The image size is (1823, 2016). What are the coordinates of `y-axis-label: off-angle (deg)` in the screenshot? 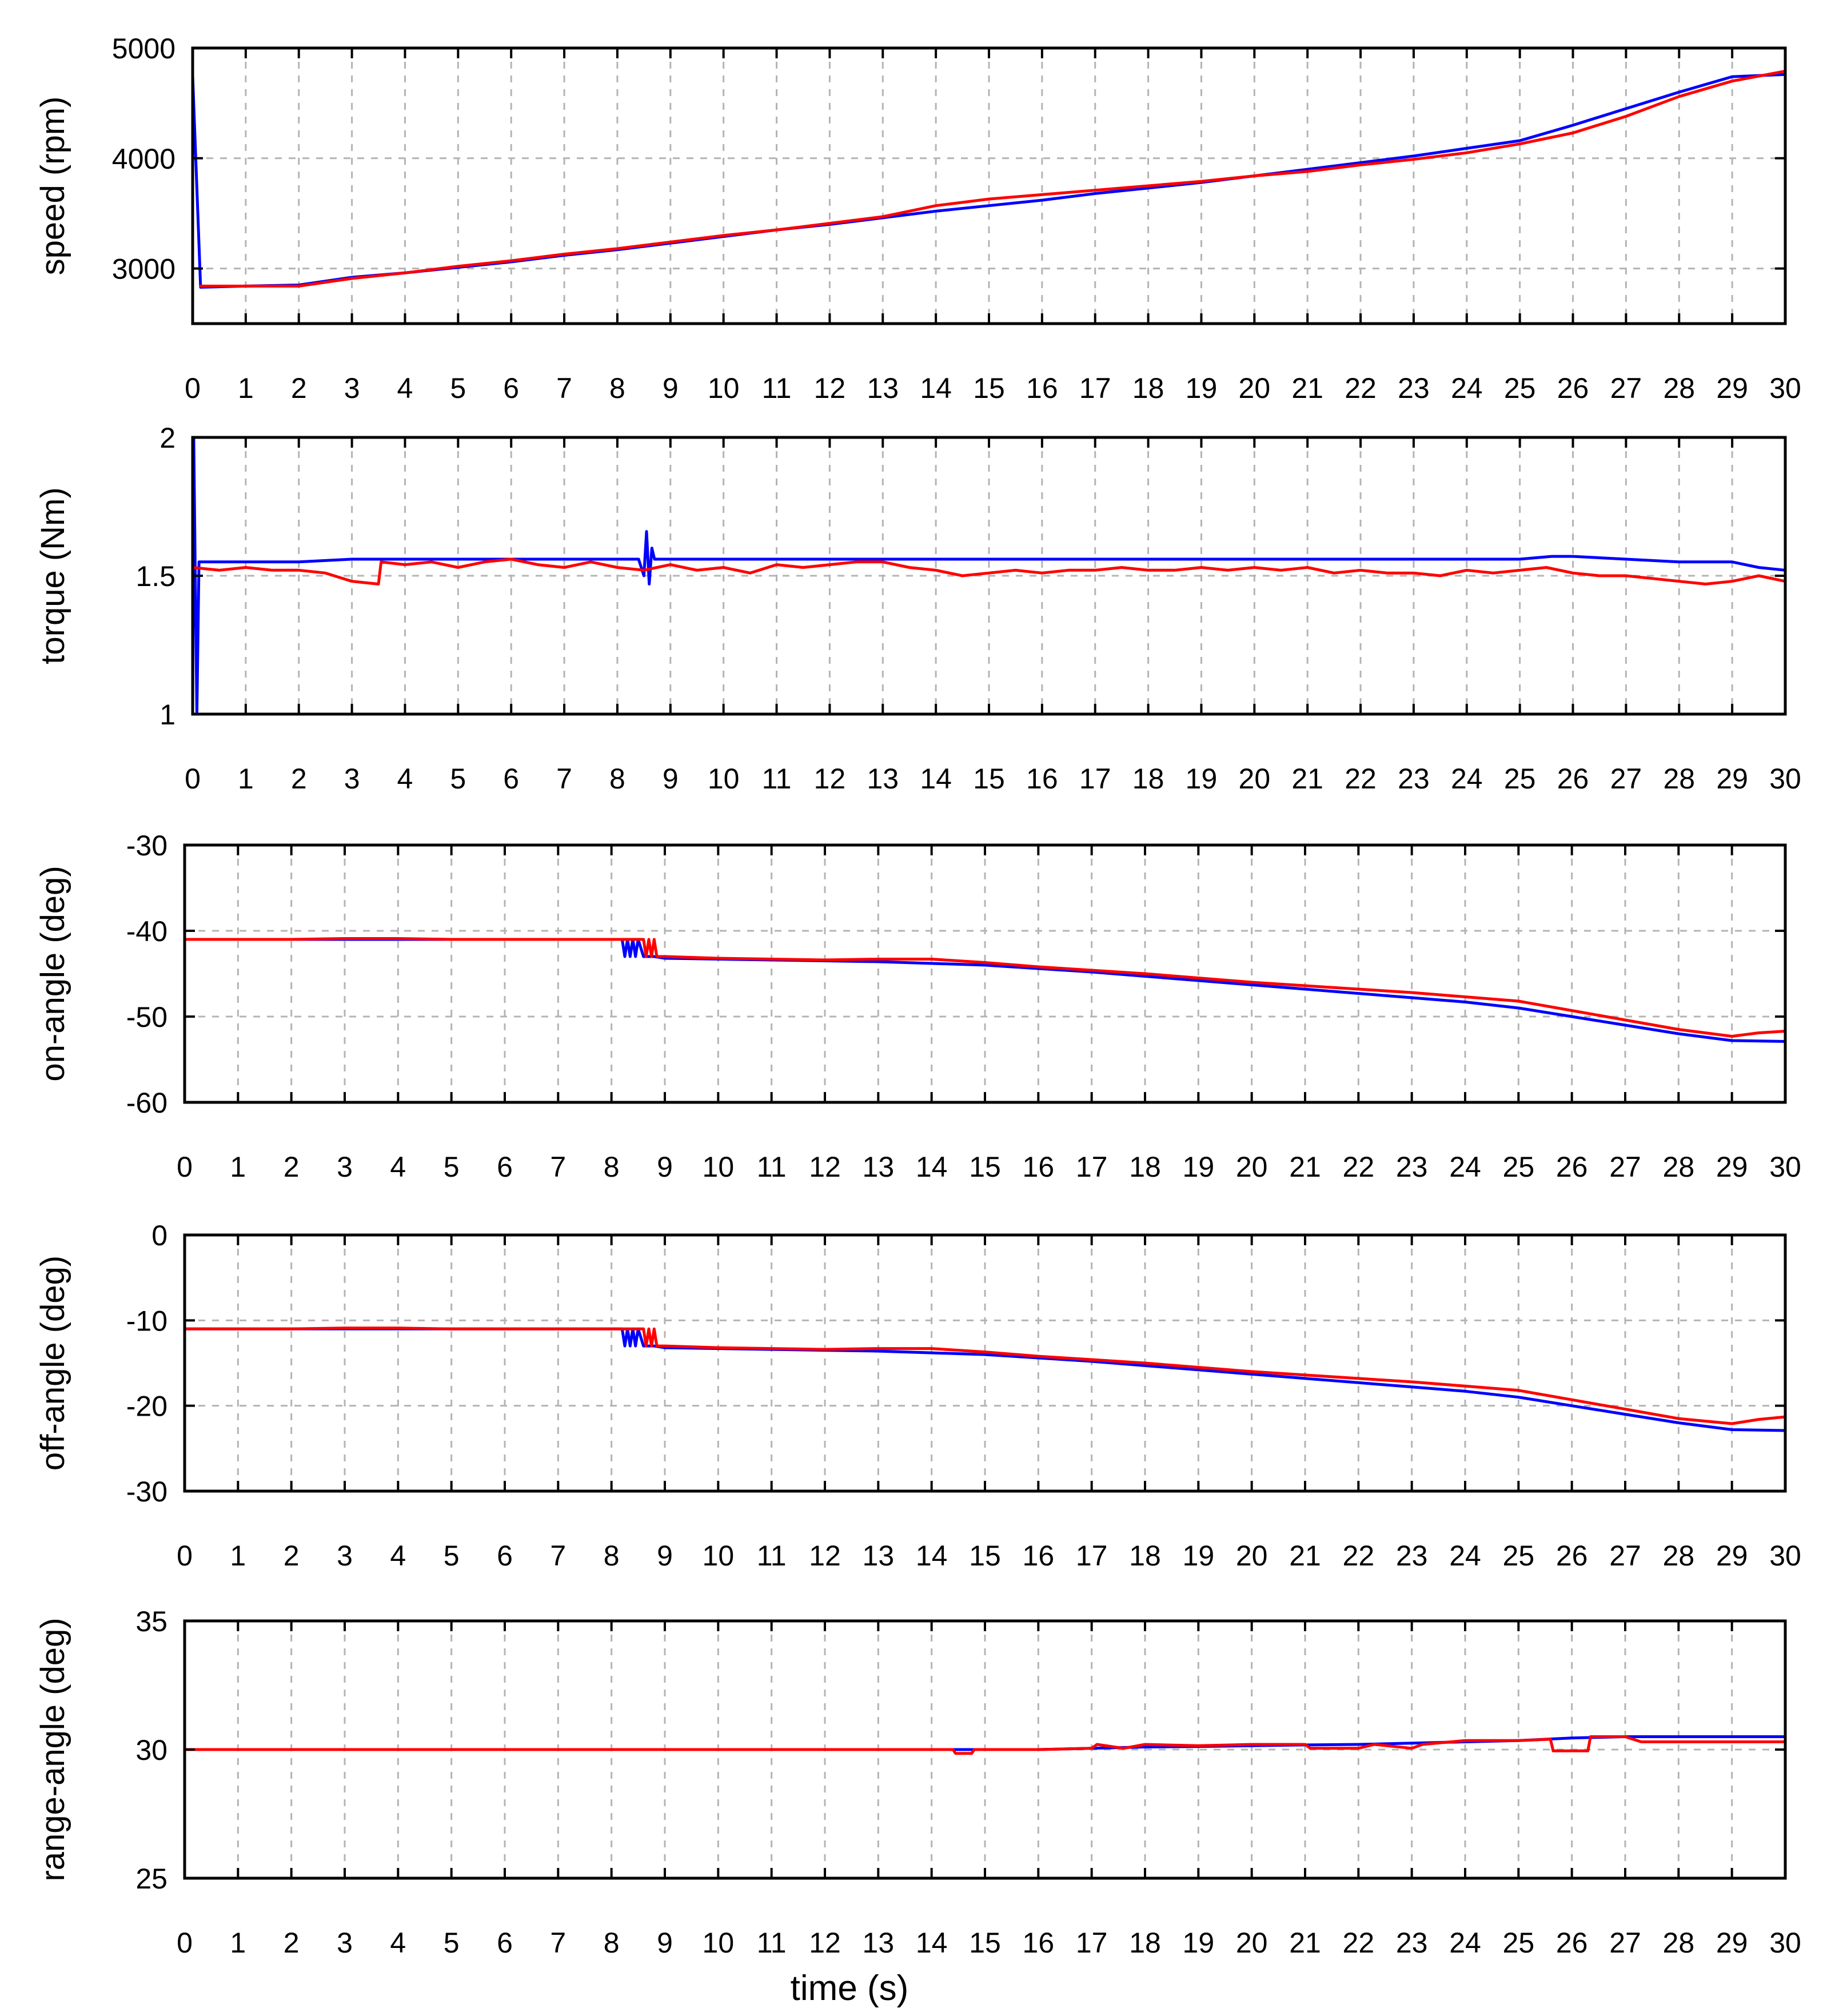 It's located at (52, 1363).